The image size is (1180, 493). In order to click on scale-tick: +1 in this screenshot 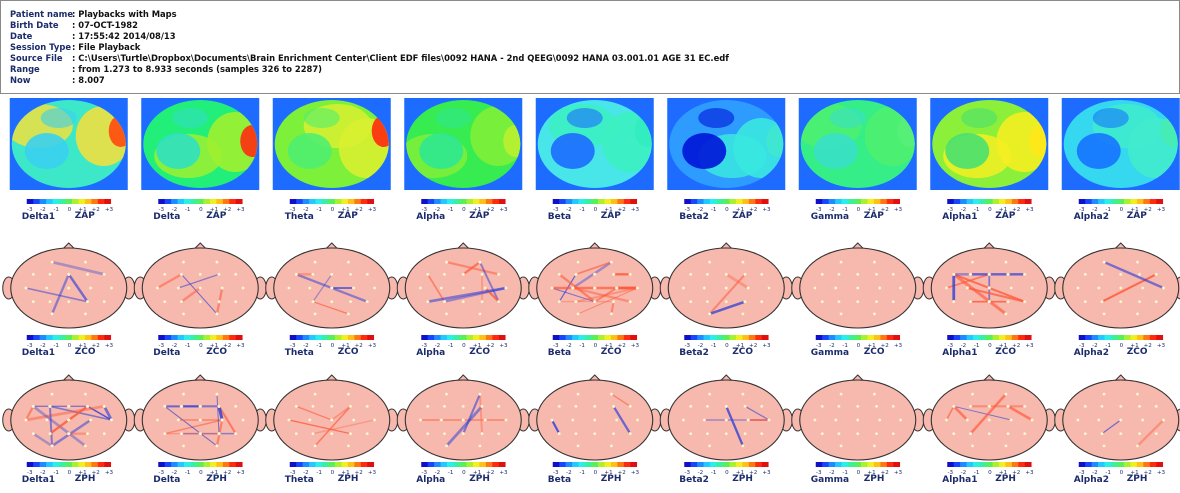, I will do `click(608, 210)`.